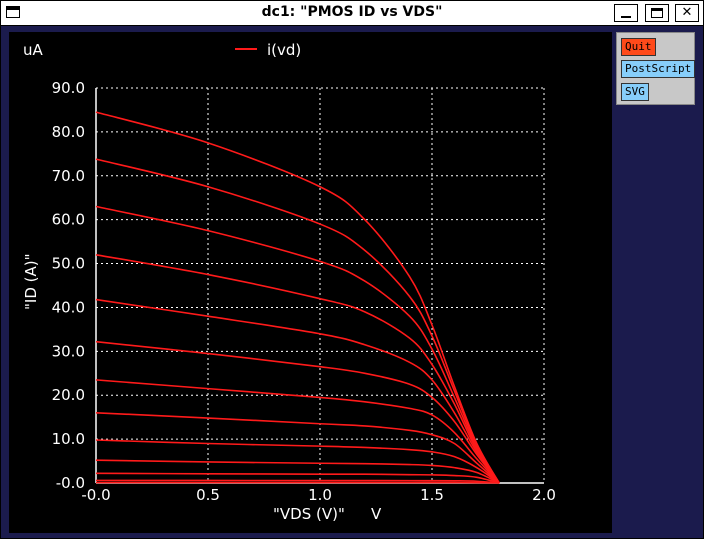 The height and width of the screenshot is (539, 704). I want to click on window-menu-icon, so click(13, 12).